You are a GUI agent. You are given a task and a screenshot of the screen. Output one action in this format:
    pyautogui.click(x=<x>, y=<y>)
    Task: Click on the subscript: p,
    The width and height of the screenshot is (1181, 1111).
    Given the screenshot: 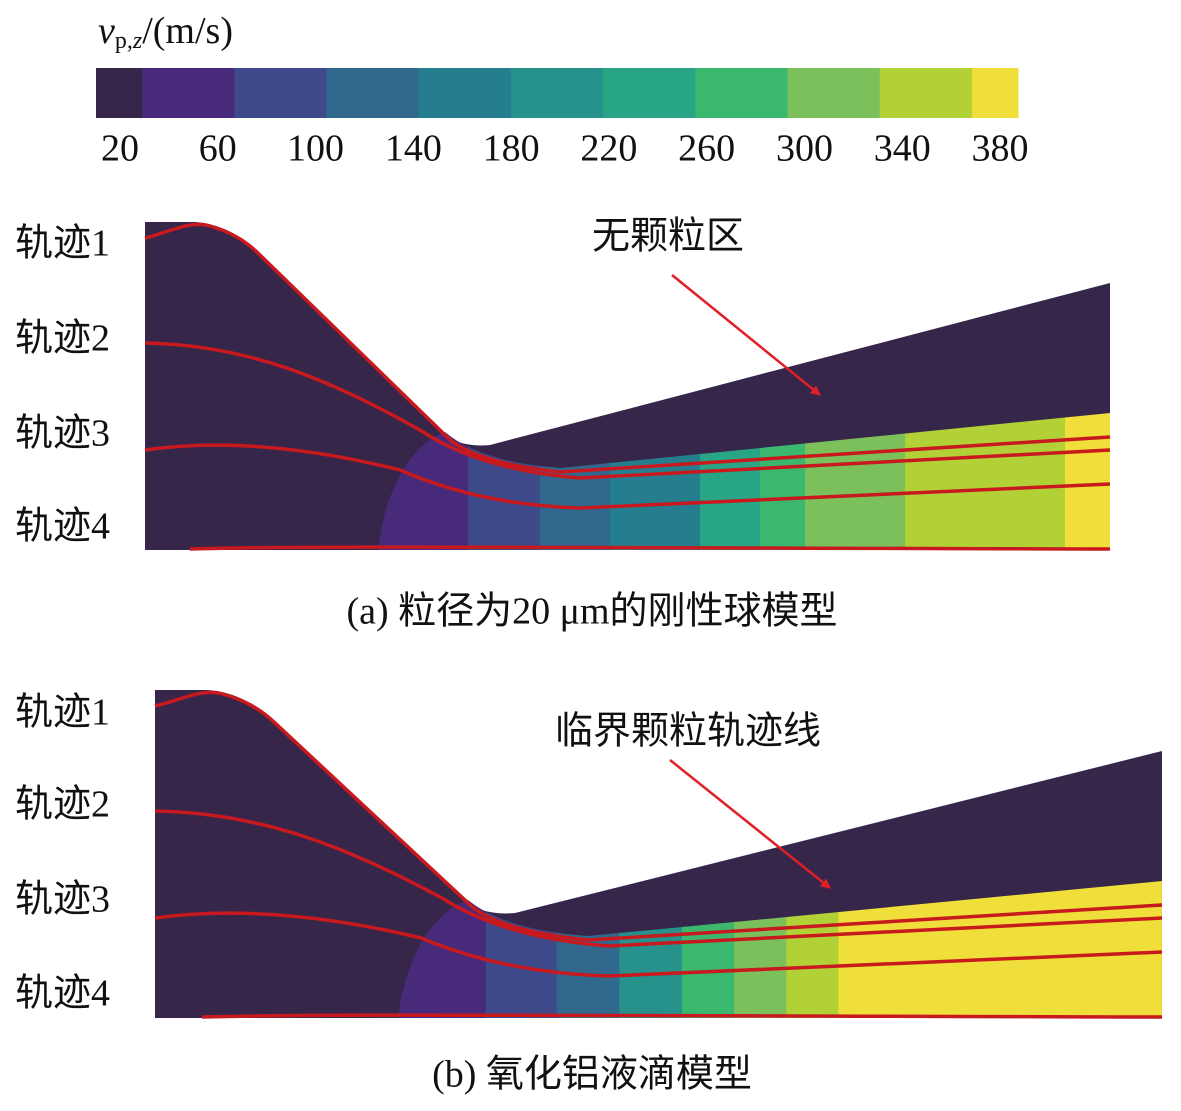 What is the action you would take?
    pyautogui.click(x=124, y=41)
    